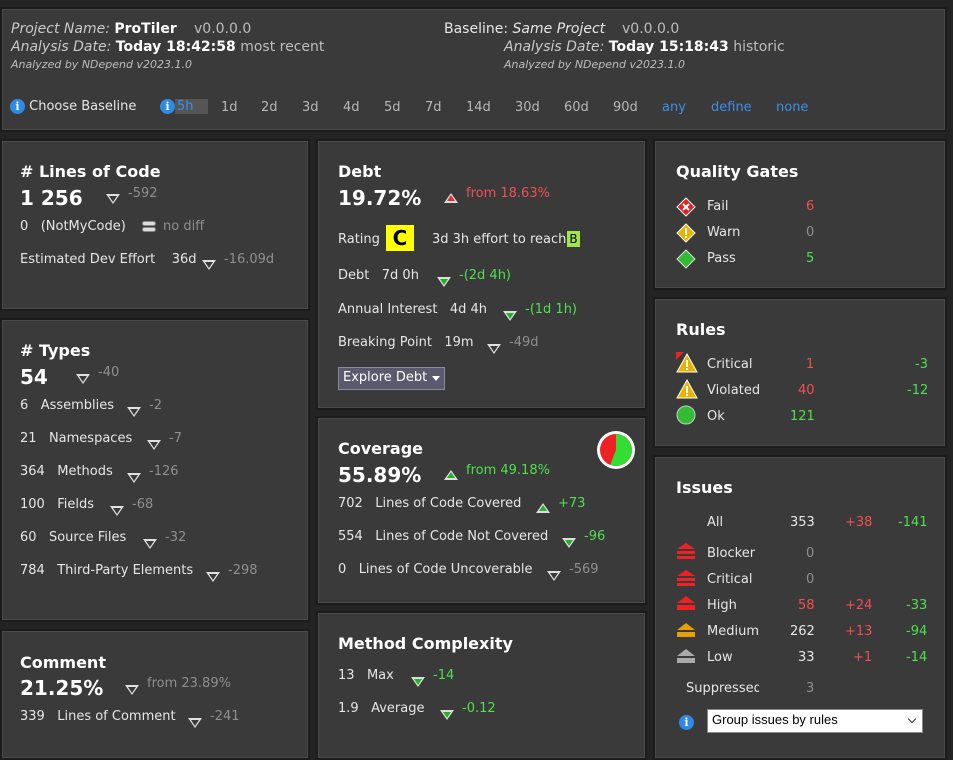 The width and height of the screenshot is (953, 760). What do you see at coordinates (385, 342) in the screenshot?
I see `breaking-label: Breaking Point` at bounding box center [385, 342].